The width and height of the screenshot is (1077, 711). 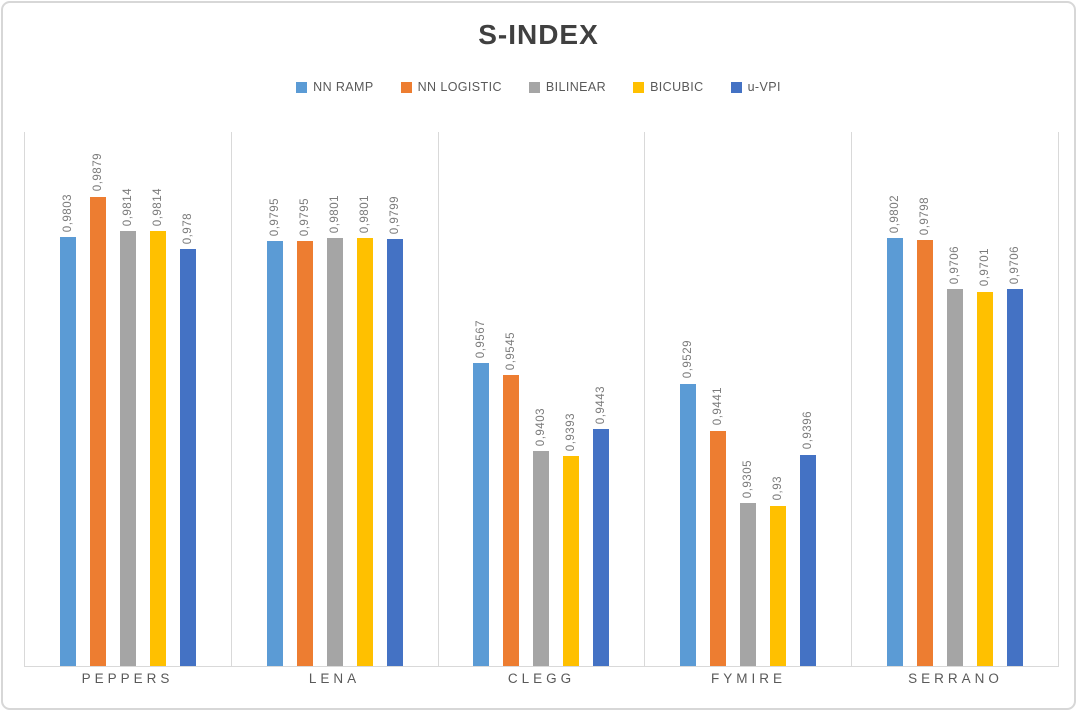 What do you see at coordinates (688, 359) in the screenshot?
I see `bar-value-label: 0,9529` at bounding box center [688, 359].